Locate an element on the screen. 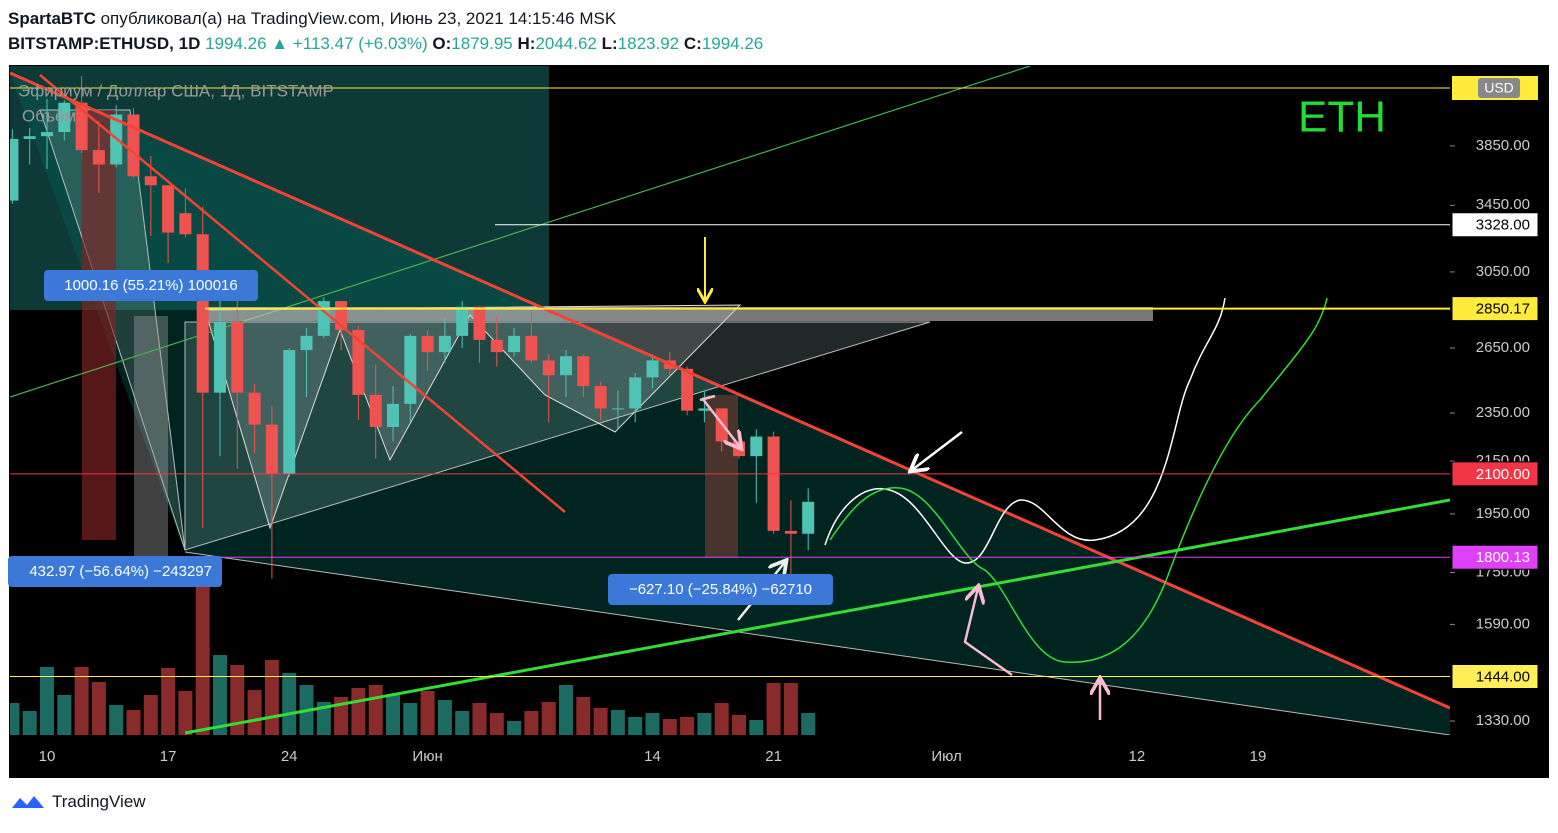  measure-label: −627.10 (−25.84%) −62710 is located at coordinates (720, 589).